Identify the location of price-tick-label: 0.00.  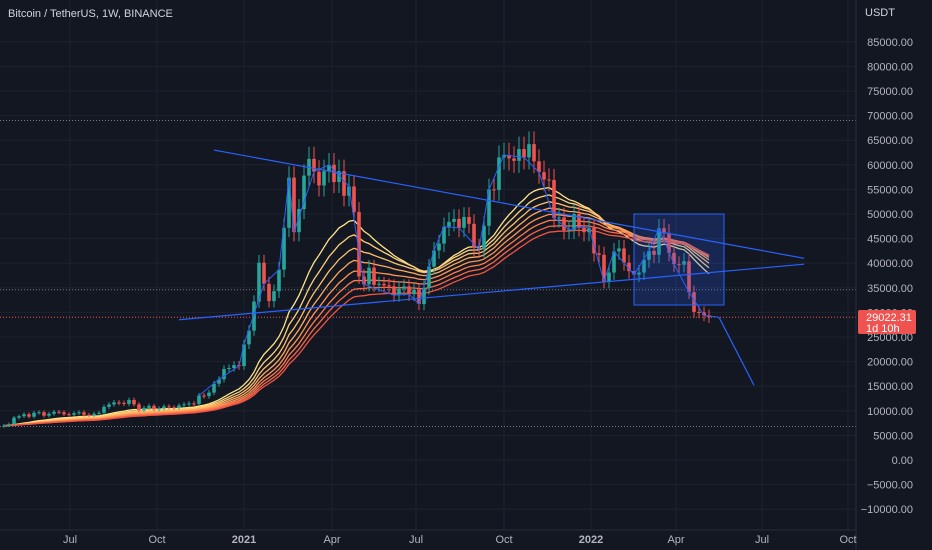
(902, 461).